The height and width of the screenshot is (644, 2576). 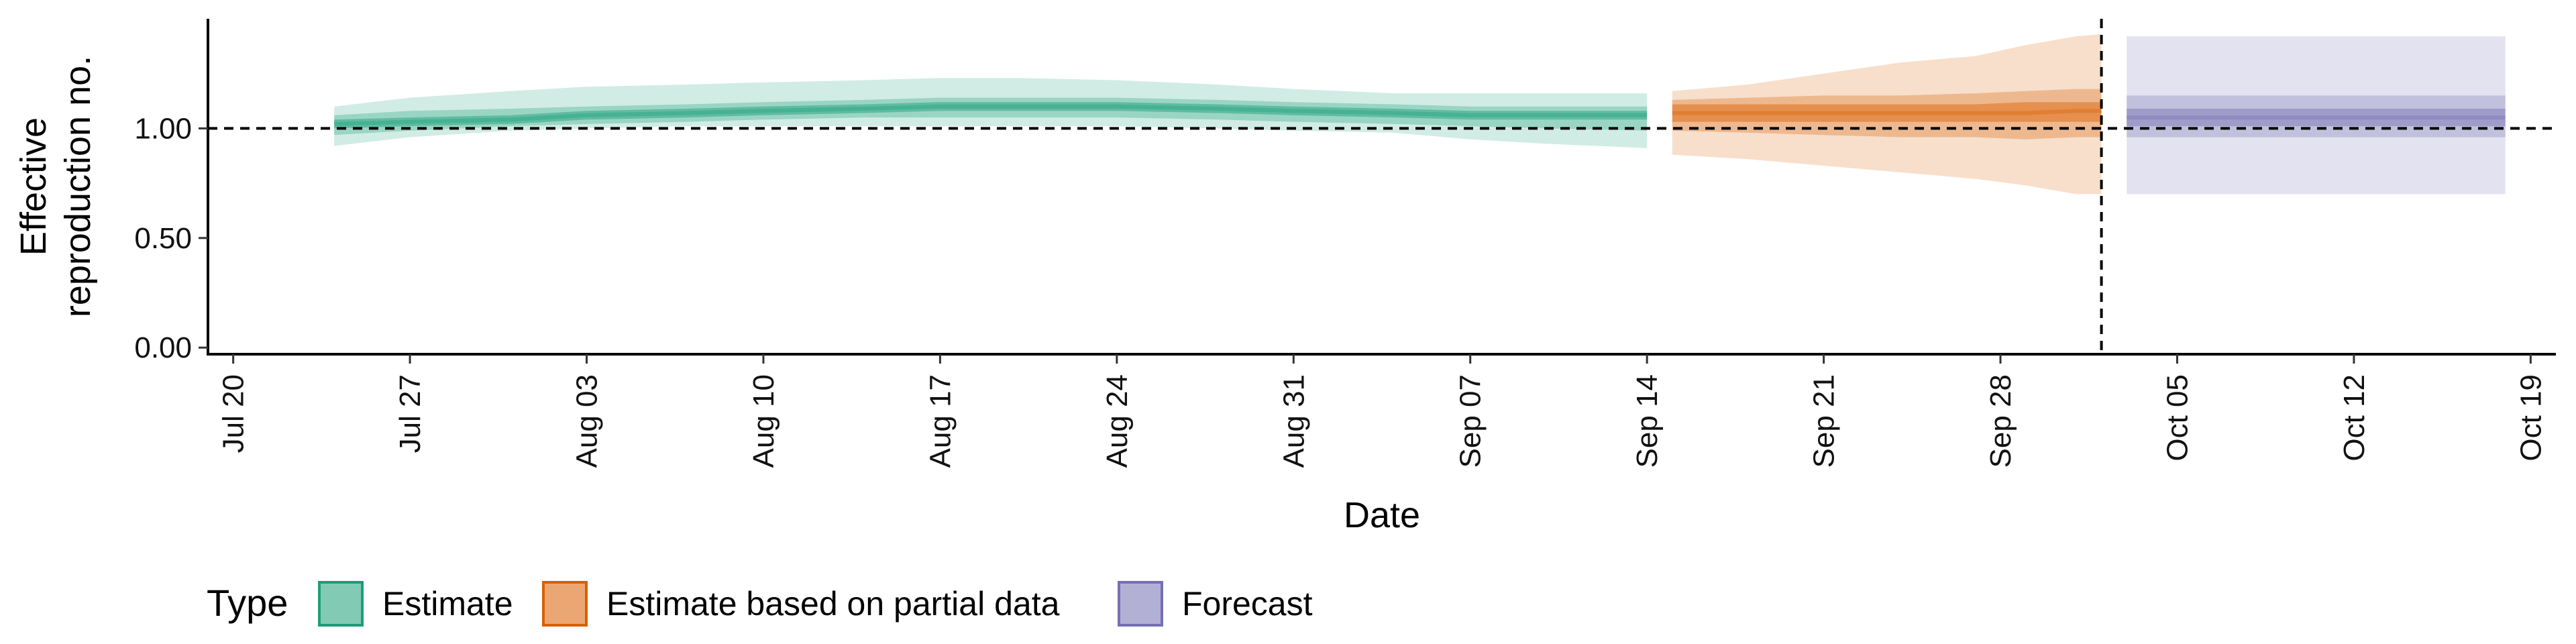 I want to click on estimate-median-line, so click(x=991, y=115).